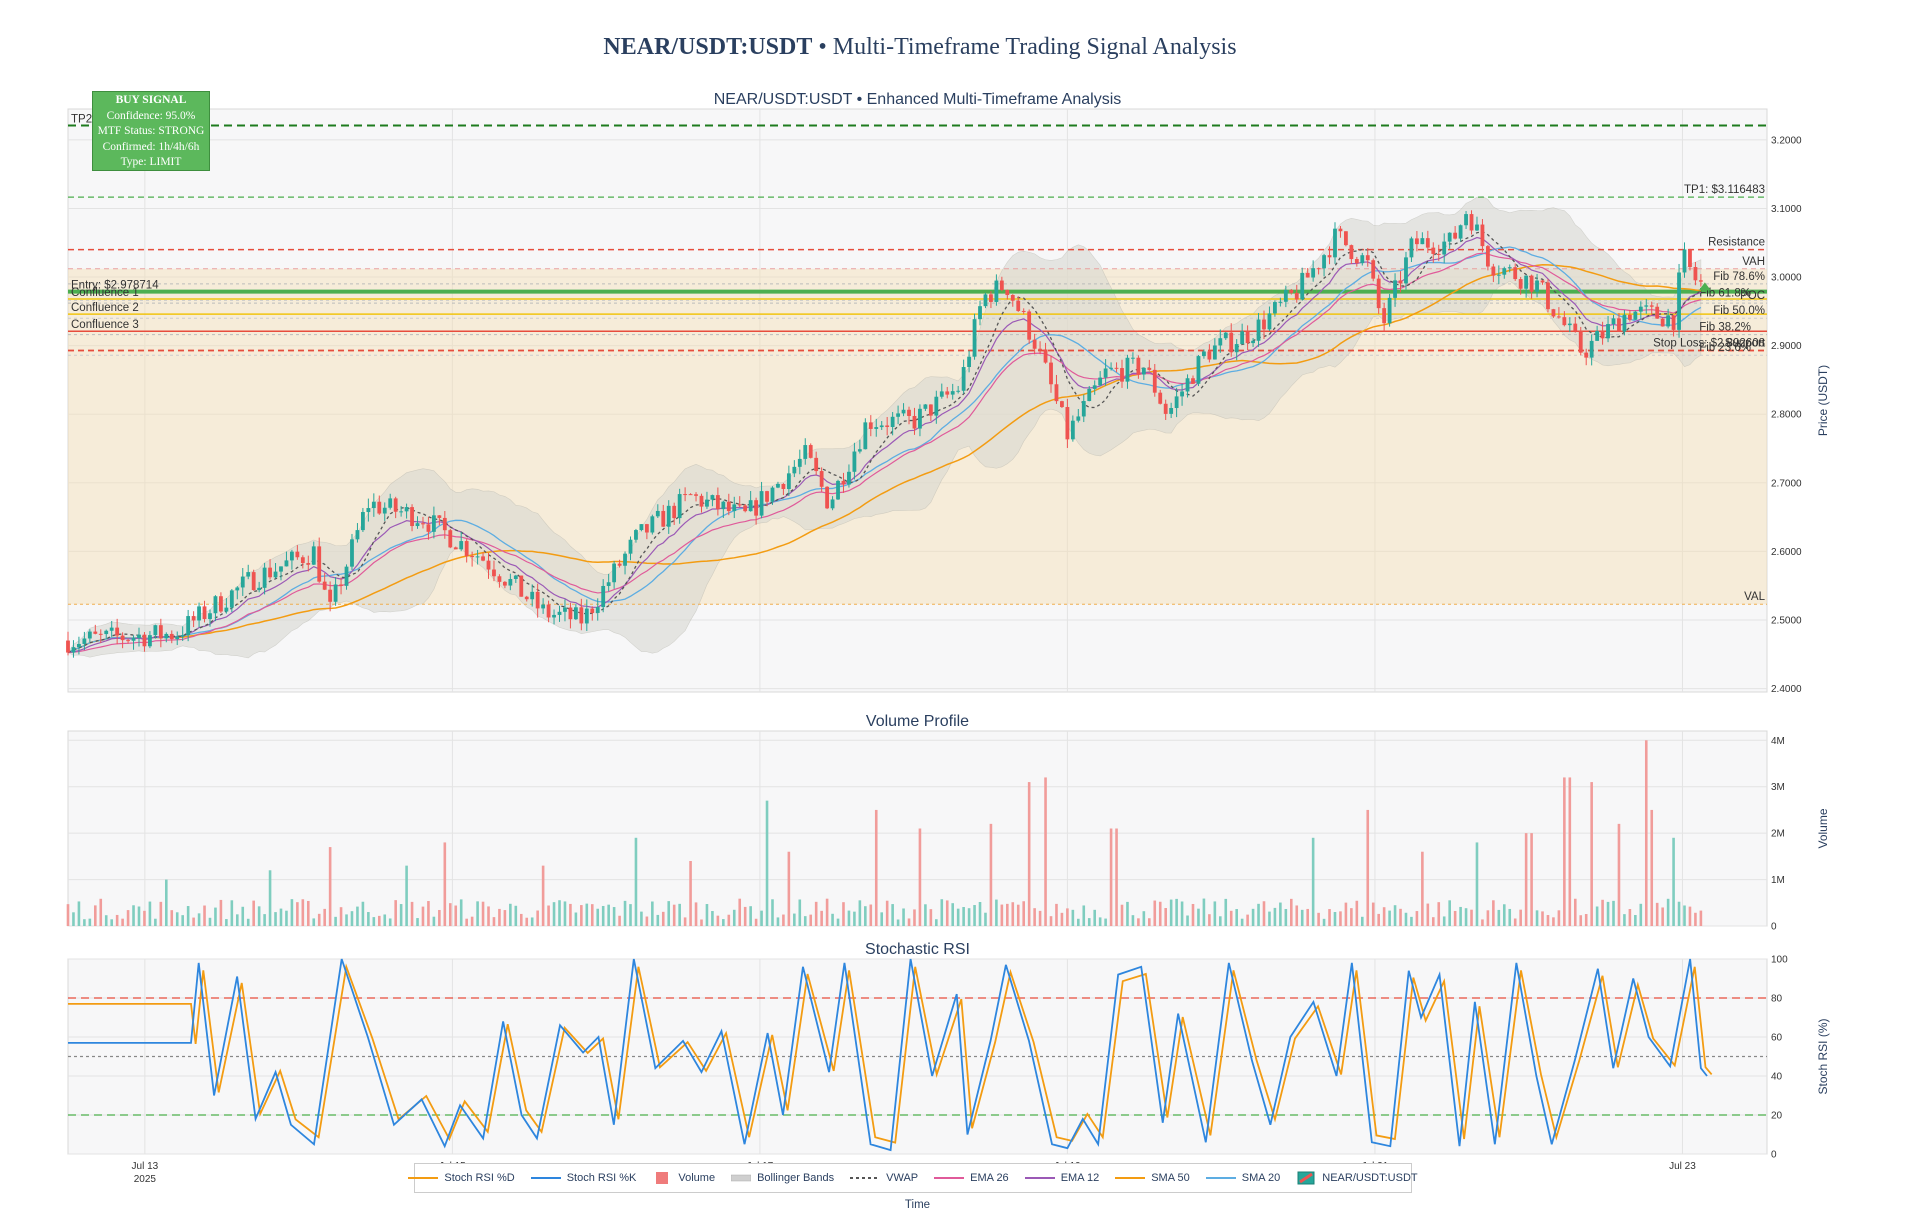  I want to click on legend-item: Bollinger Bands, so click(782, 1178).